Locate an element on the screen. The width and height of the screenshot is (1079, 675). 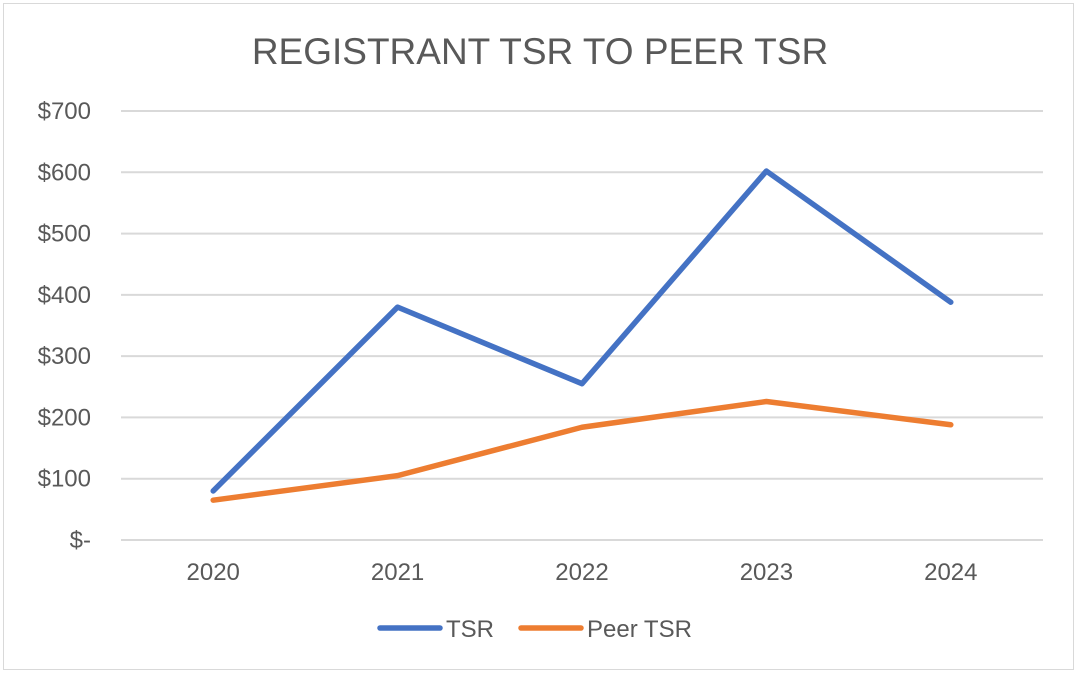
x-axis-tick-labels: 2020 2021 2022 2023 2024 is located at coordinates (582, 572).